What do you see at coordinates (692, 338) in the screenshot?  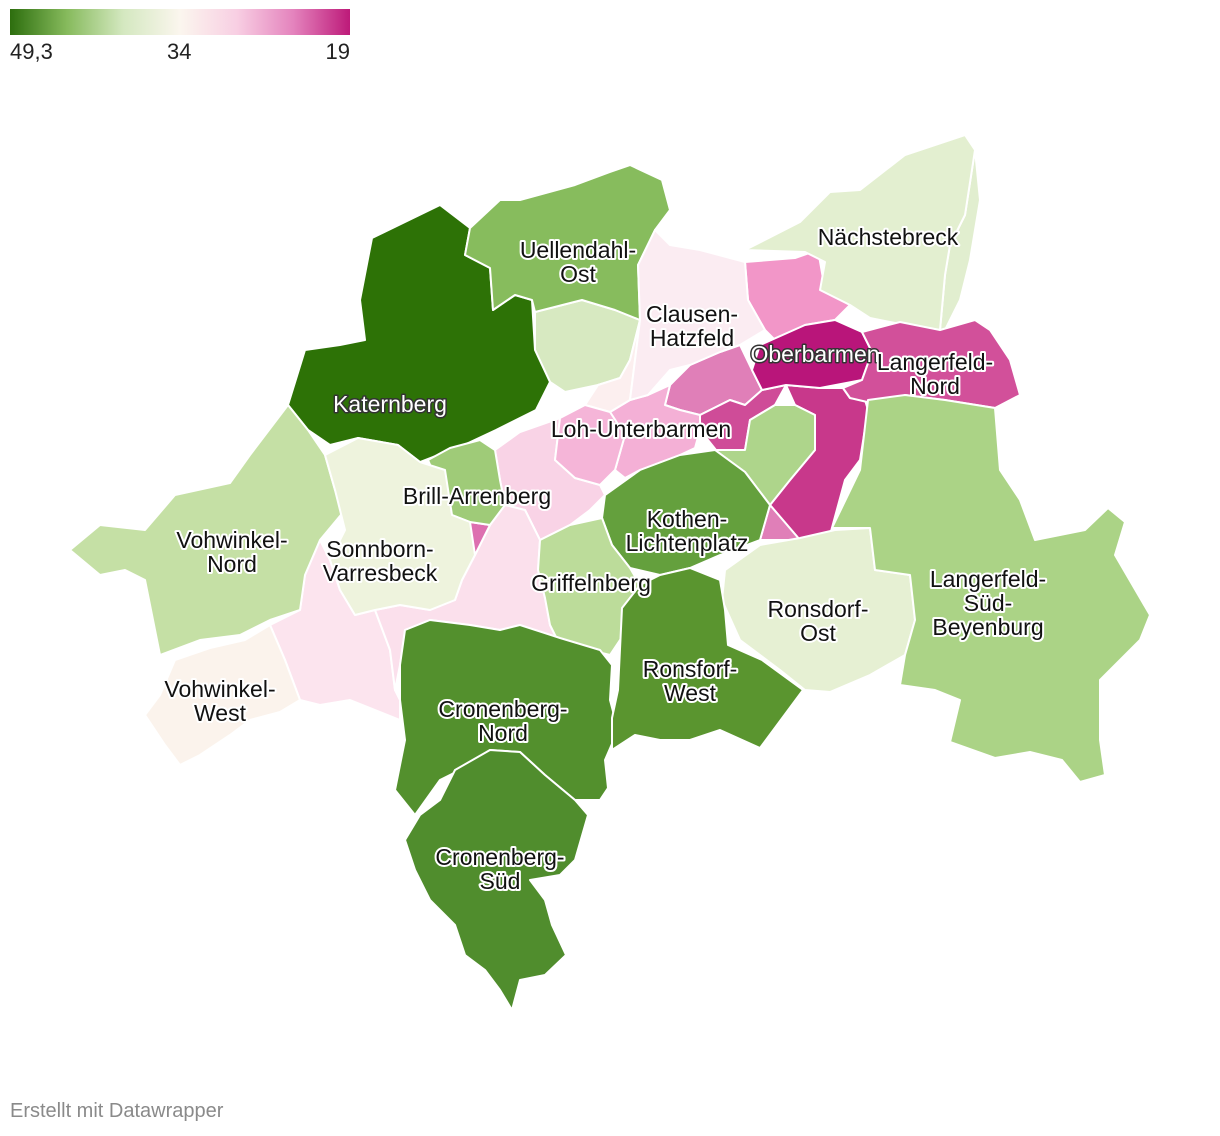 I see `district-label-line: Hatzfeld` at bounding box center [692, 338].